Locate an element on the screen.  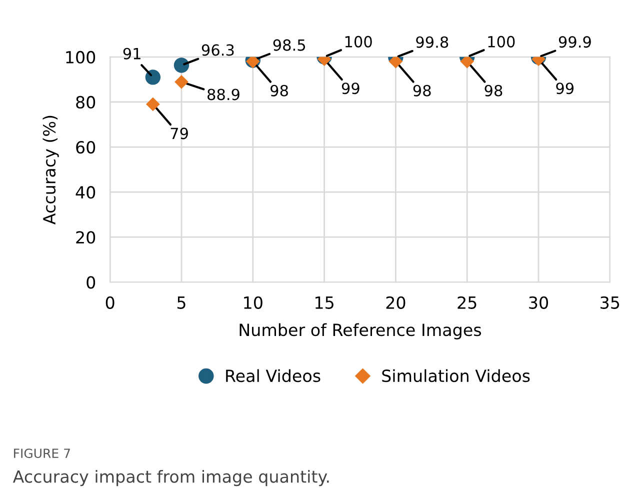
y-tick-label: 100 is located at coordinates (81, 57).